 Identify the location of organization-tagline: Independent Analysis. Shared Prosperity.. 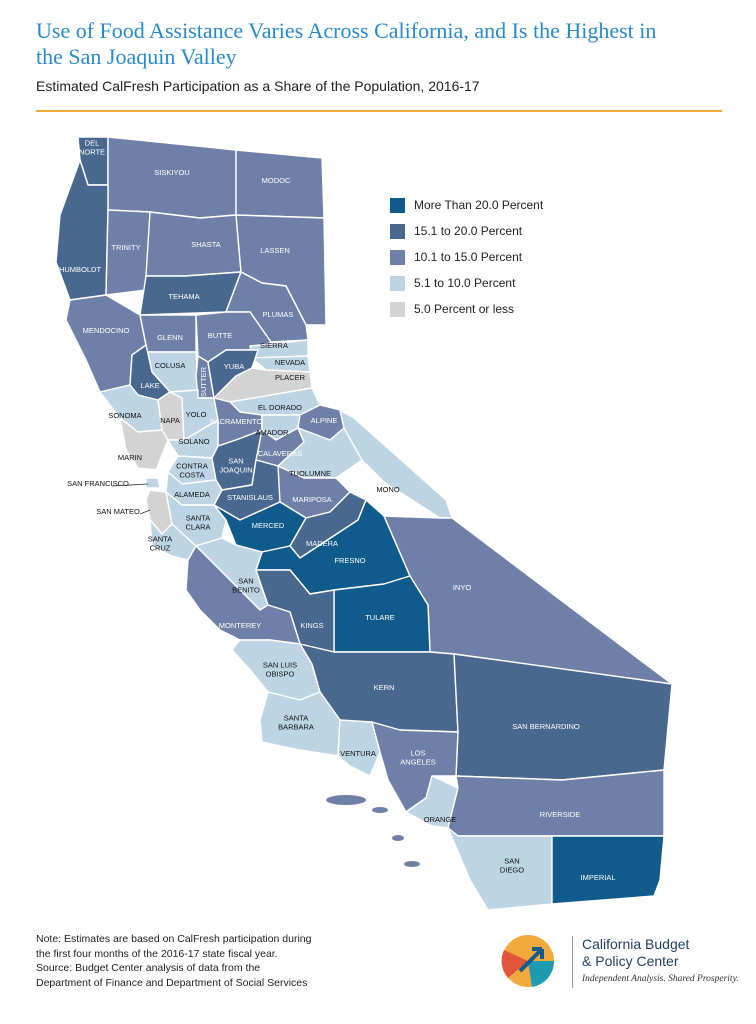
(660, 979).